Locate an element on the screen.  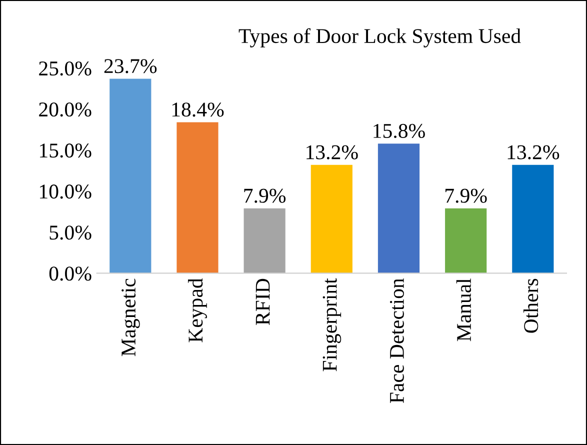
x-tick-label: Keypad is located at coordinates (197, 310).